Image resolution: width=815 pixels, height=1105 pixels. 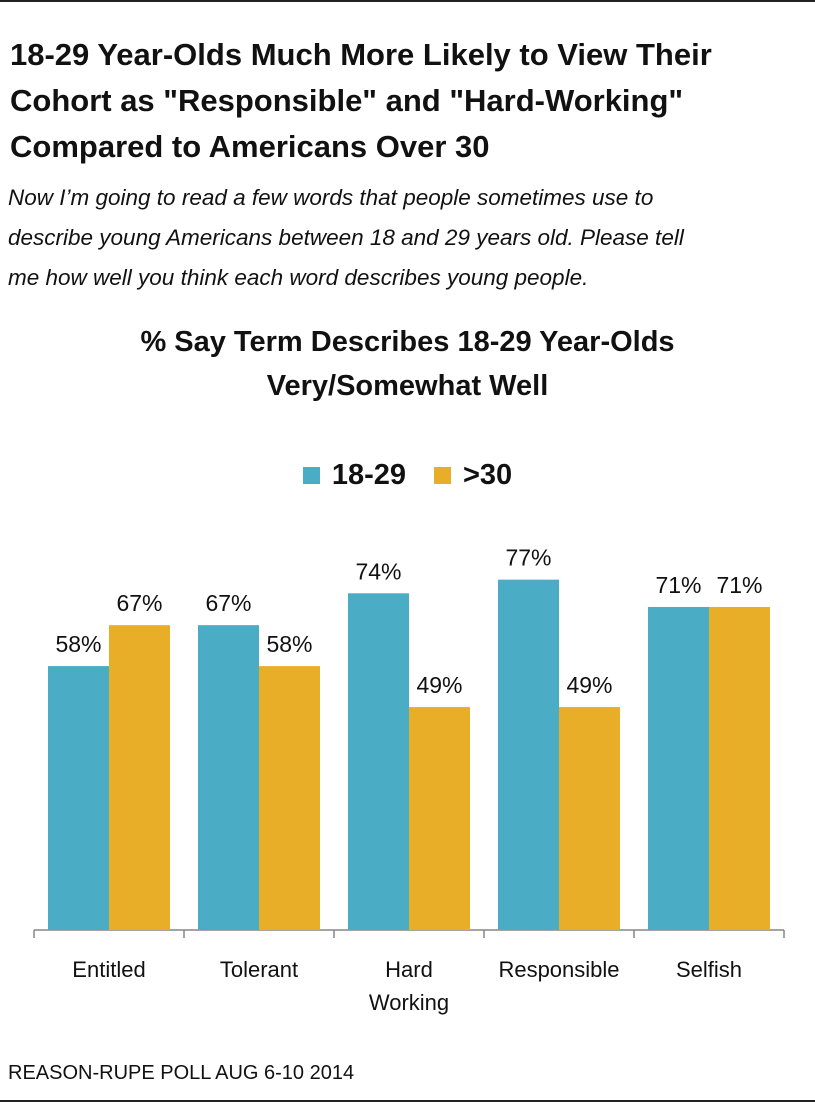 I want to click on category-label: Working, so click(x=409, y=1002).